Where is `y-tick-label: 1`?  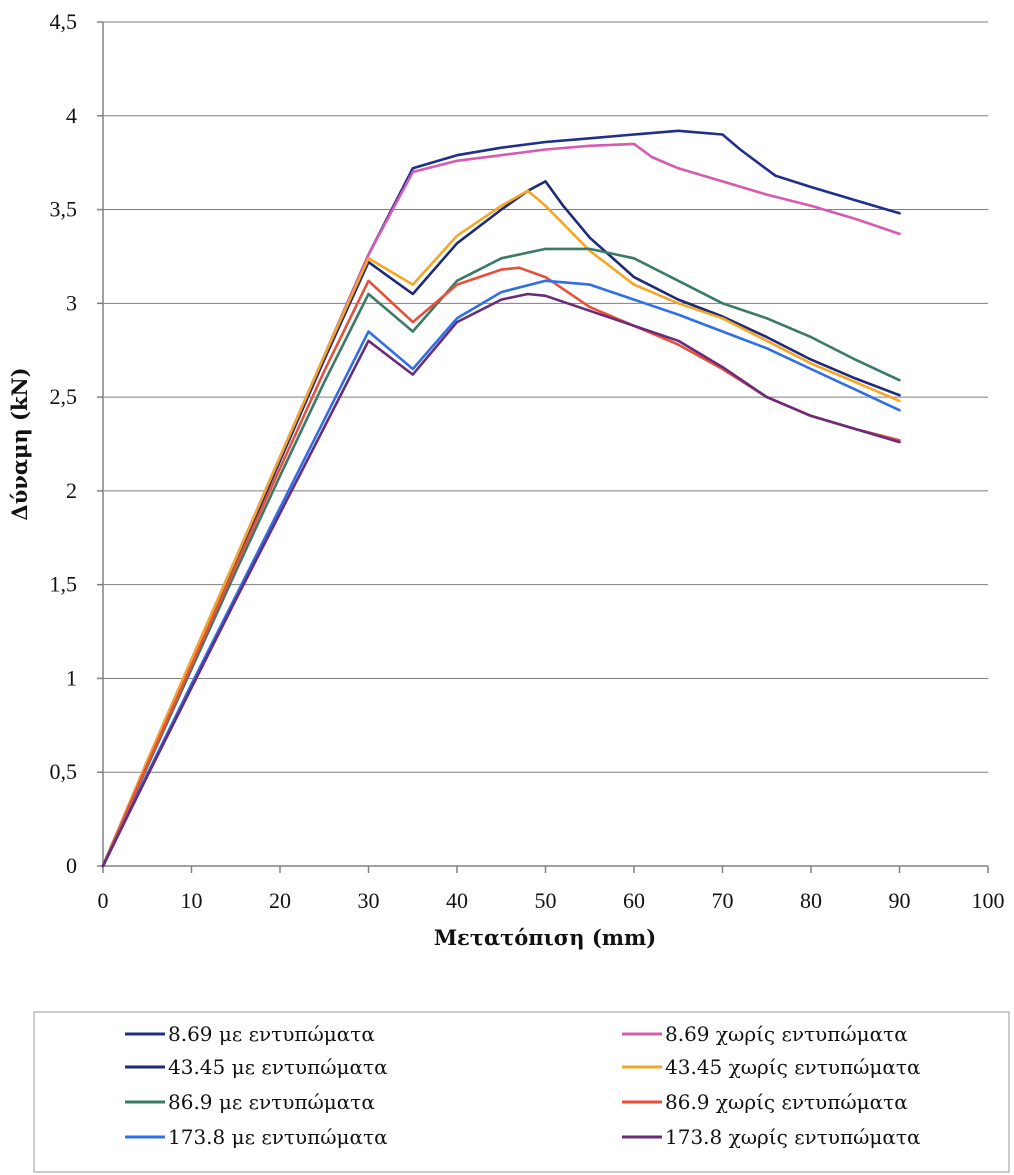 y-tick-label: 1 is located at coordinates (71, 677).